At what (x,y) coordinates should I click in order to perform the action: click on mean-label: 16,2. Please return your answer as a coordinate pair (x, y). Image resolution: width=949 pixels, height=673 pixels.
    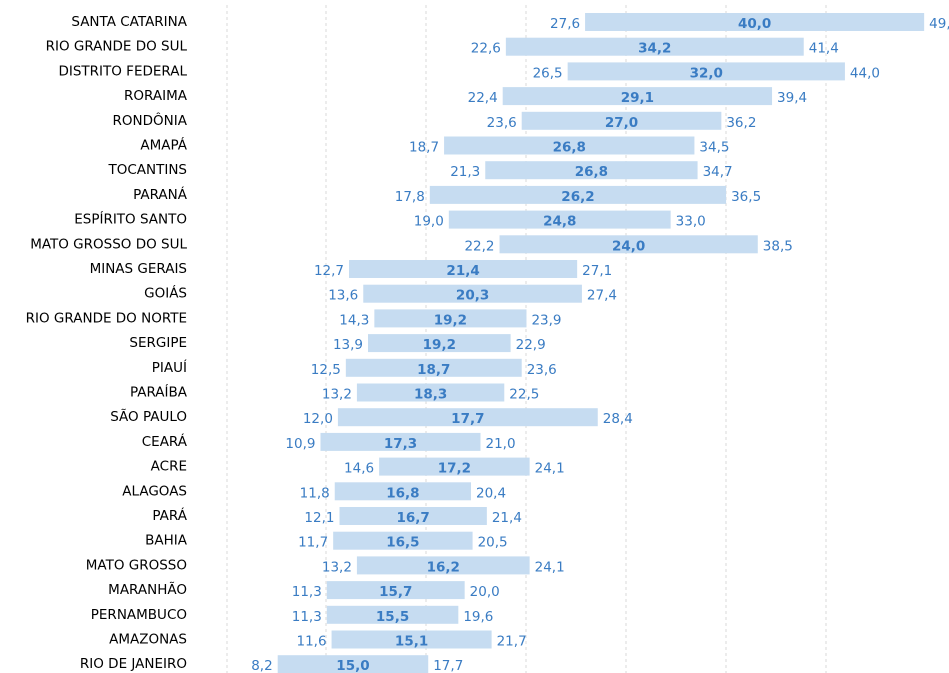
    Looking at the image, I should click on (443, 567).